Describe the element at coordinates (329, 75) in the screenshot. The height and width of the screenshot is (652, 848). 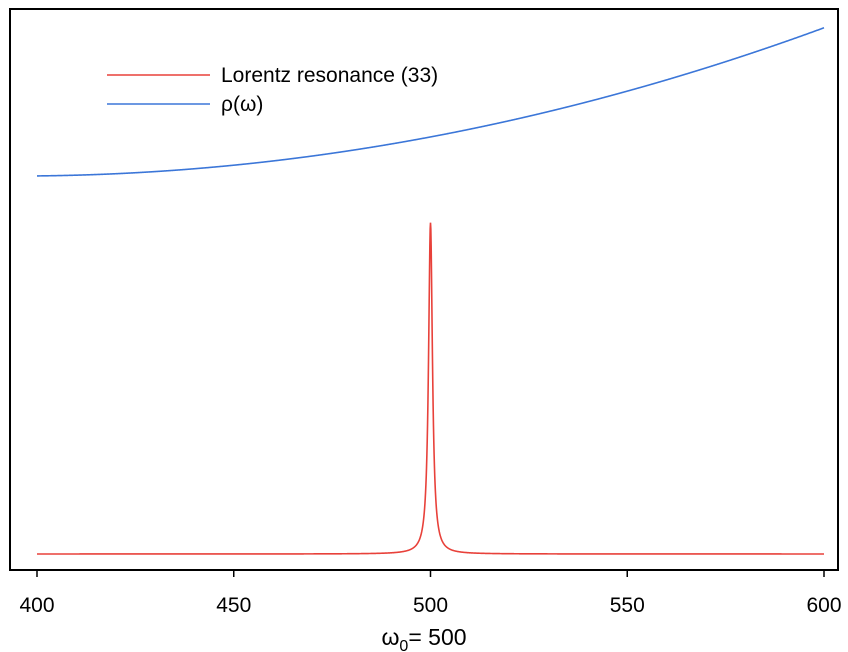
I see `legend-label-1: Lorentz resonance (33)` at that location.